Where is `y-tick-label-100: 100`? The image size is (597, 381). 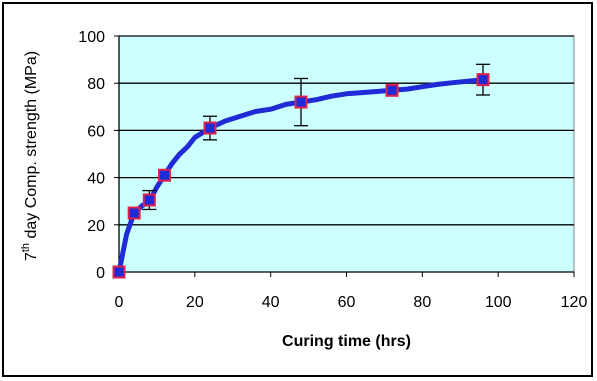 y-tick-label-100: 100 is located at coordinates (91, 37).